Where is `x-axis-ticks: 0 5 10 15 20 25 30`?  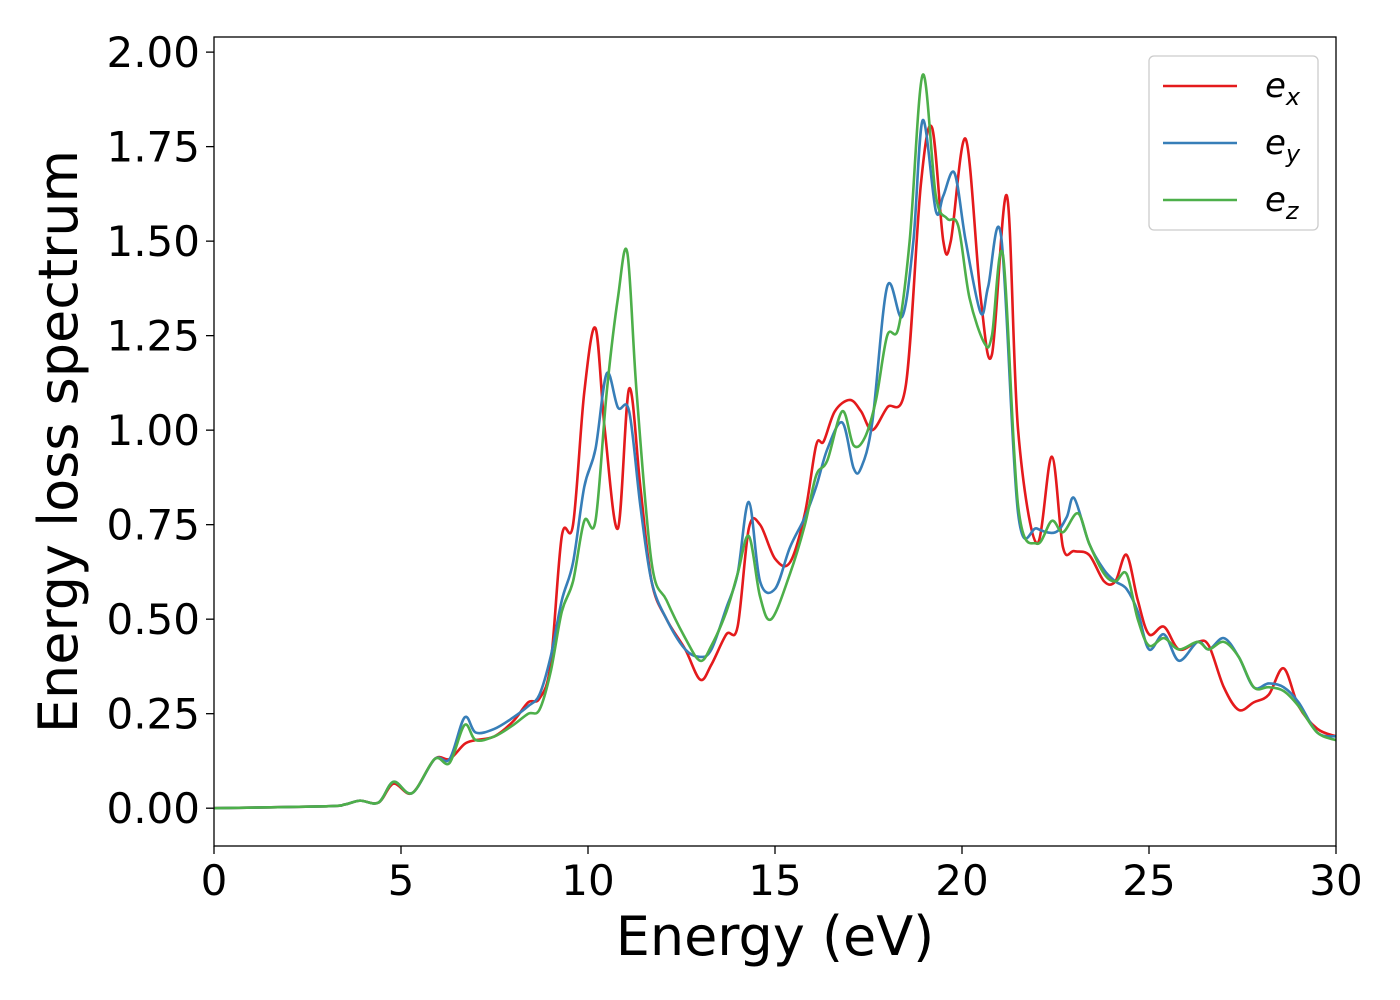
x-axis-ticks: 0 5 10 15 20 25 30 is located at coordinates (782, 875).